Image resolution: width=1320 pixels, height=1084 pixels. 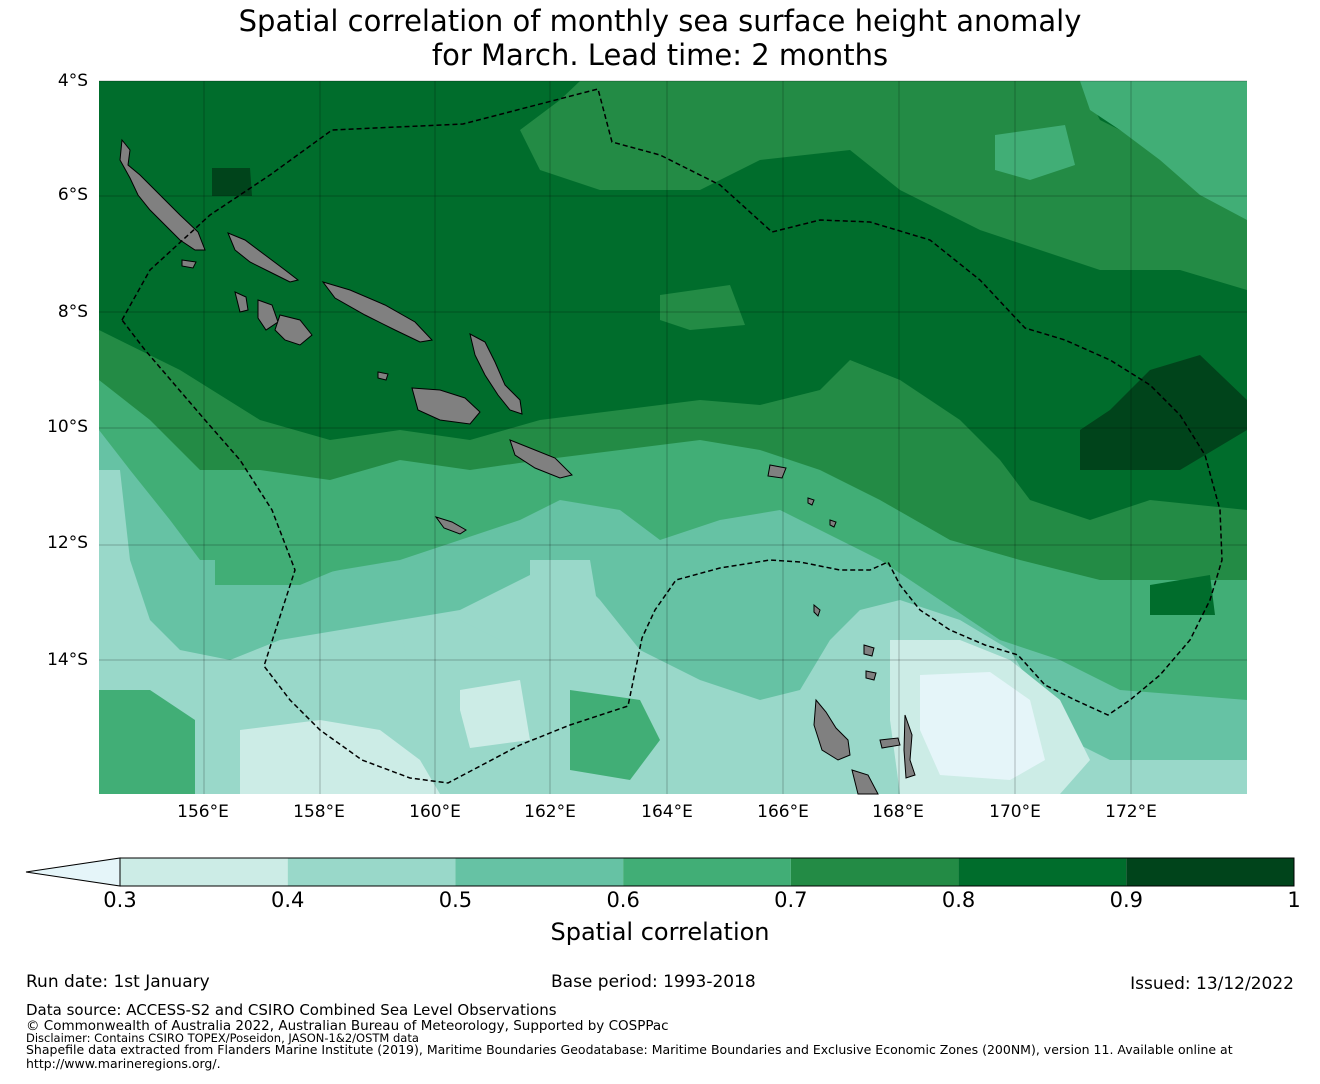 I want to click on lat-tick: 10°S, so click(x=67, y=427).